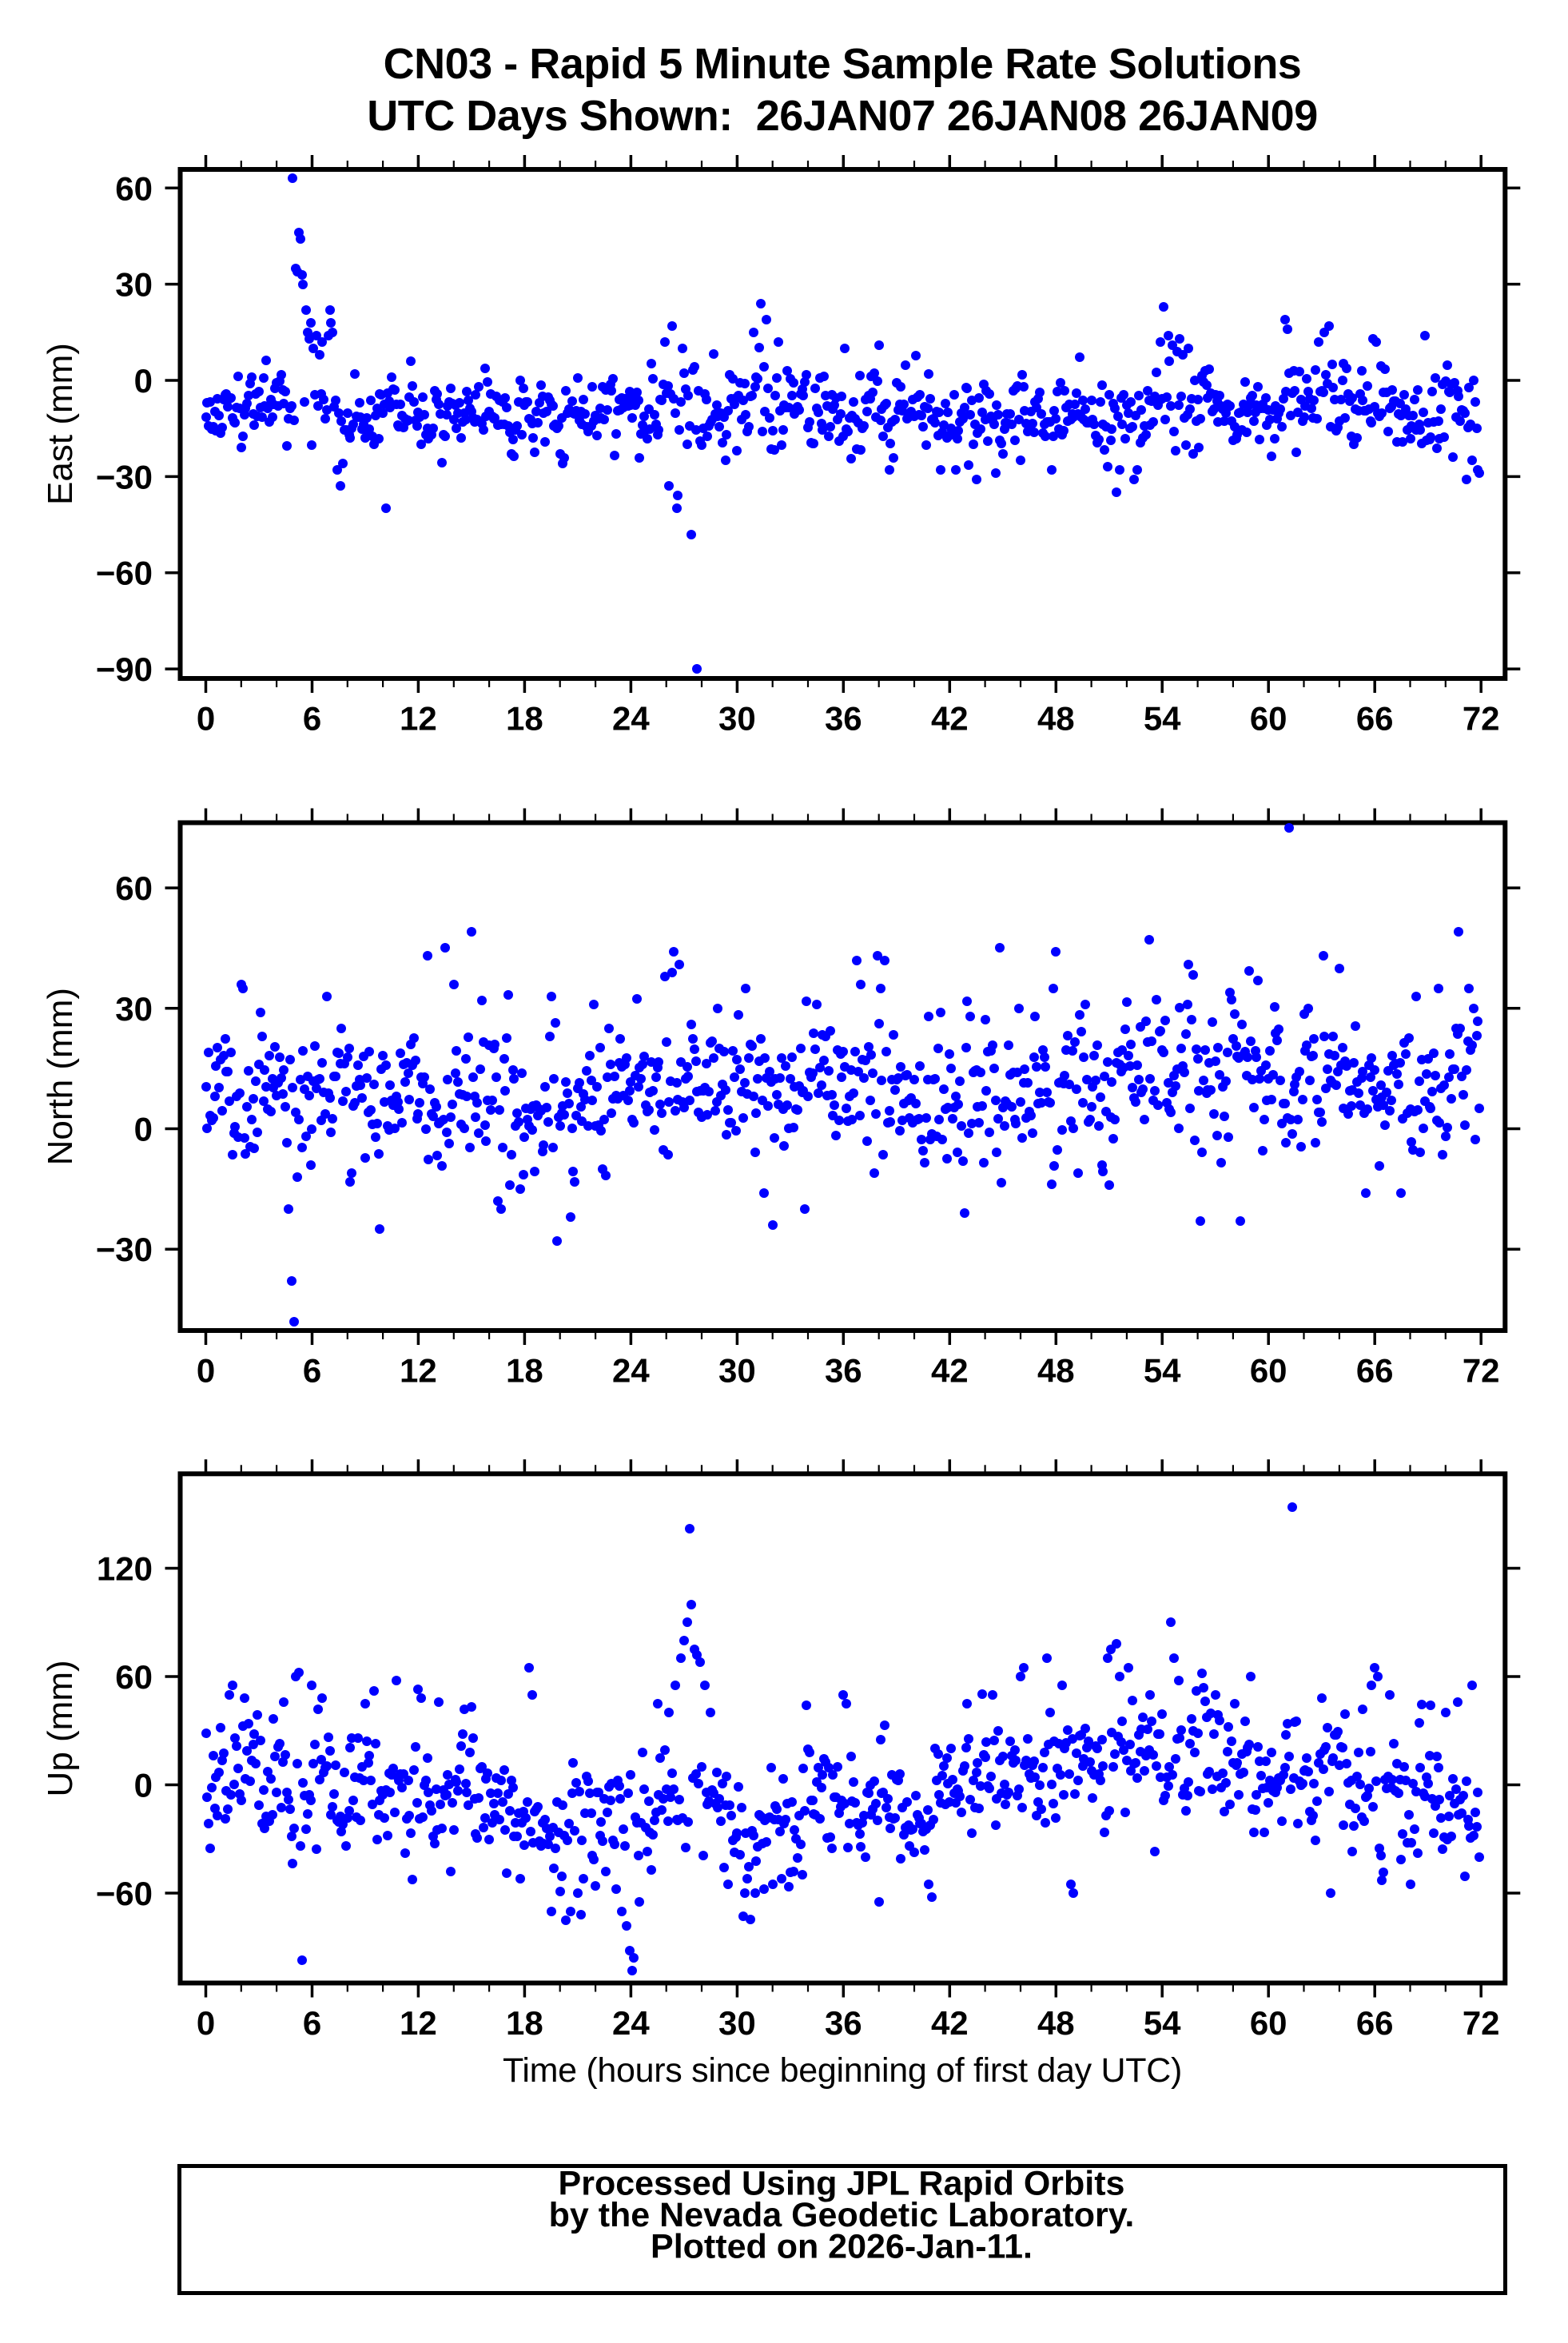  What do you see at coordinates (842, 116) in the screenshot?
I see `svg-text:UTC Days Shown: 26JAN07 26JAN: UTC Days Shown: 26JAN07 26JAN08 26JAN09` at bounding box center [842, 116].